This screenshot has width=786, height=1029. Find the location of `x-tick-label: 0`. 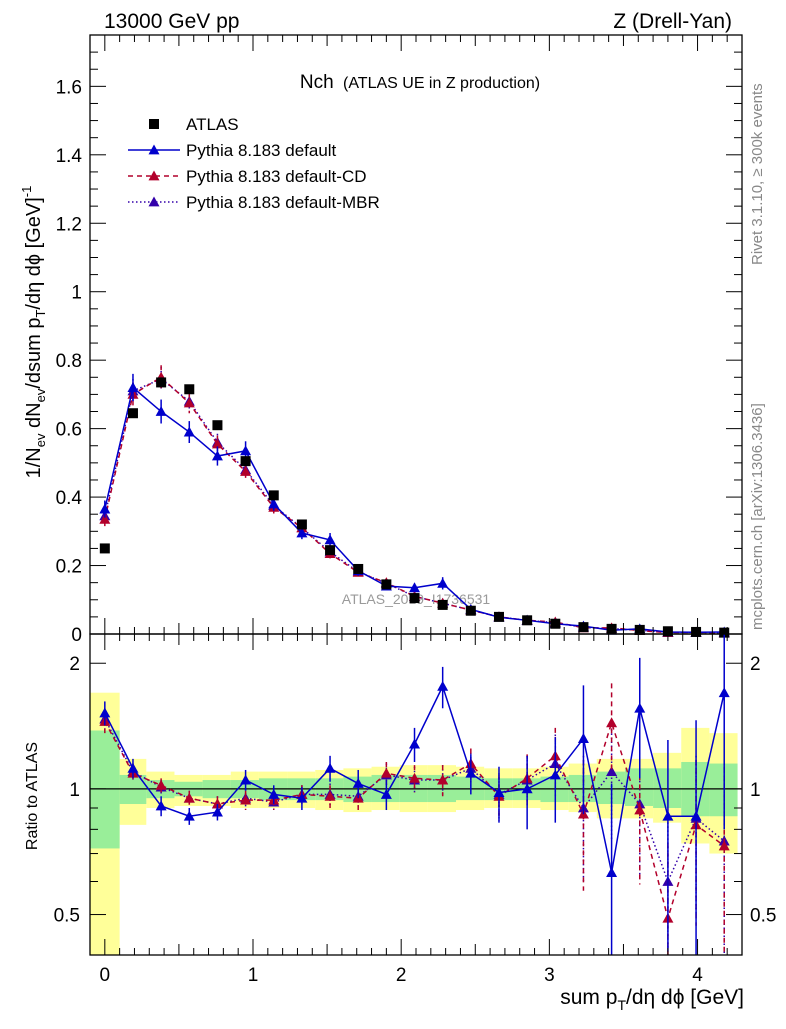

x-tick-label: 0 is located at coordinates (105, 975).